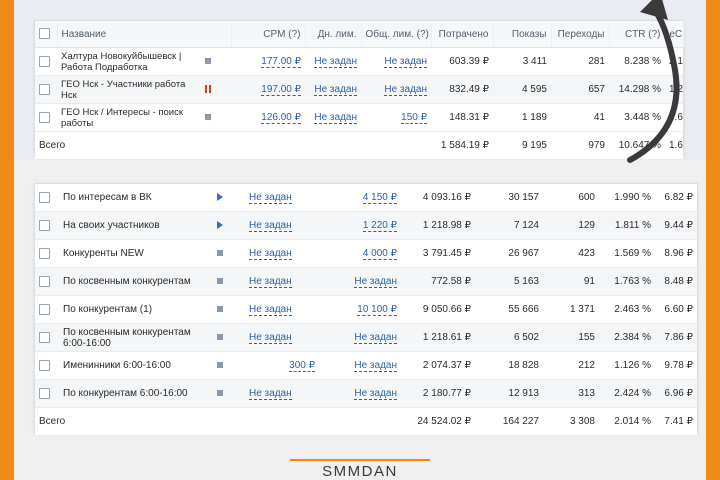 The width and height of the screenshot is (720, 480). What do you see at coordinates (462, 117) in the screenshot?
I see `spent-value: 148.31 ₽` at bounding box center [462, 117].